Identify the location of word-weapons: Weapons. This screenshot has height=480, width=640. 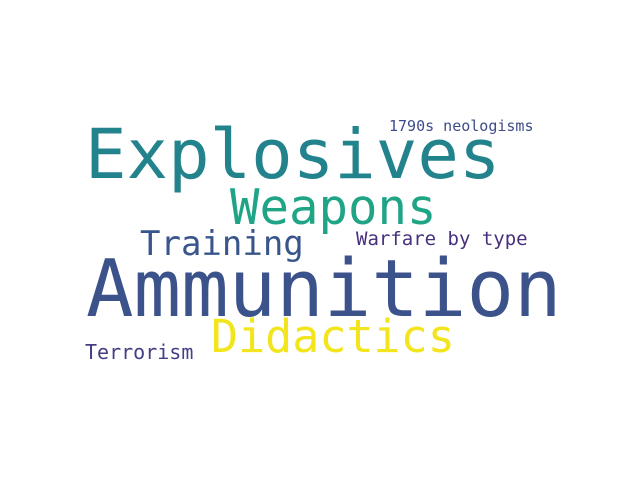
(333, 207).